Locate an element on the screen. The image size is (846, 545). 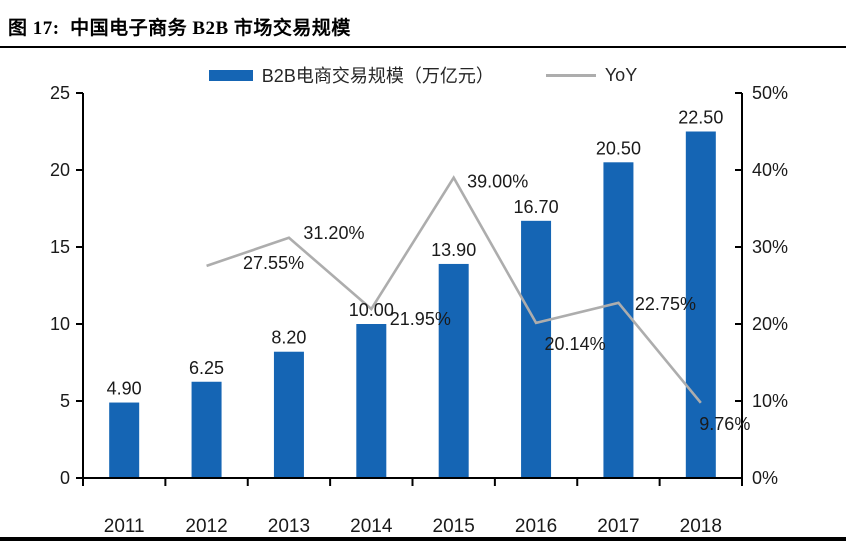
bar-label-2018: 22.50 is located at coordinates (700, 118).